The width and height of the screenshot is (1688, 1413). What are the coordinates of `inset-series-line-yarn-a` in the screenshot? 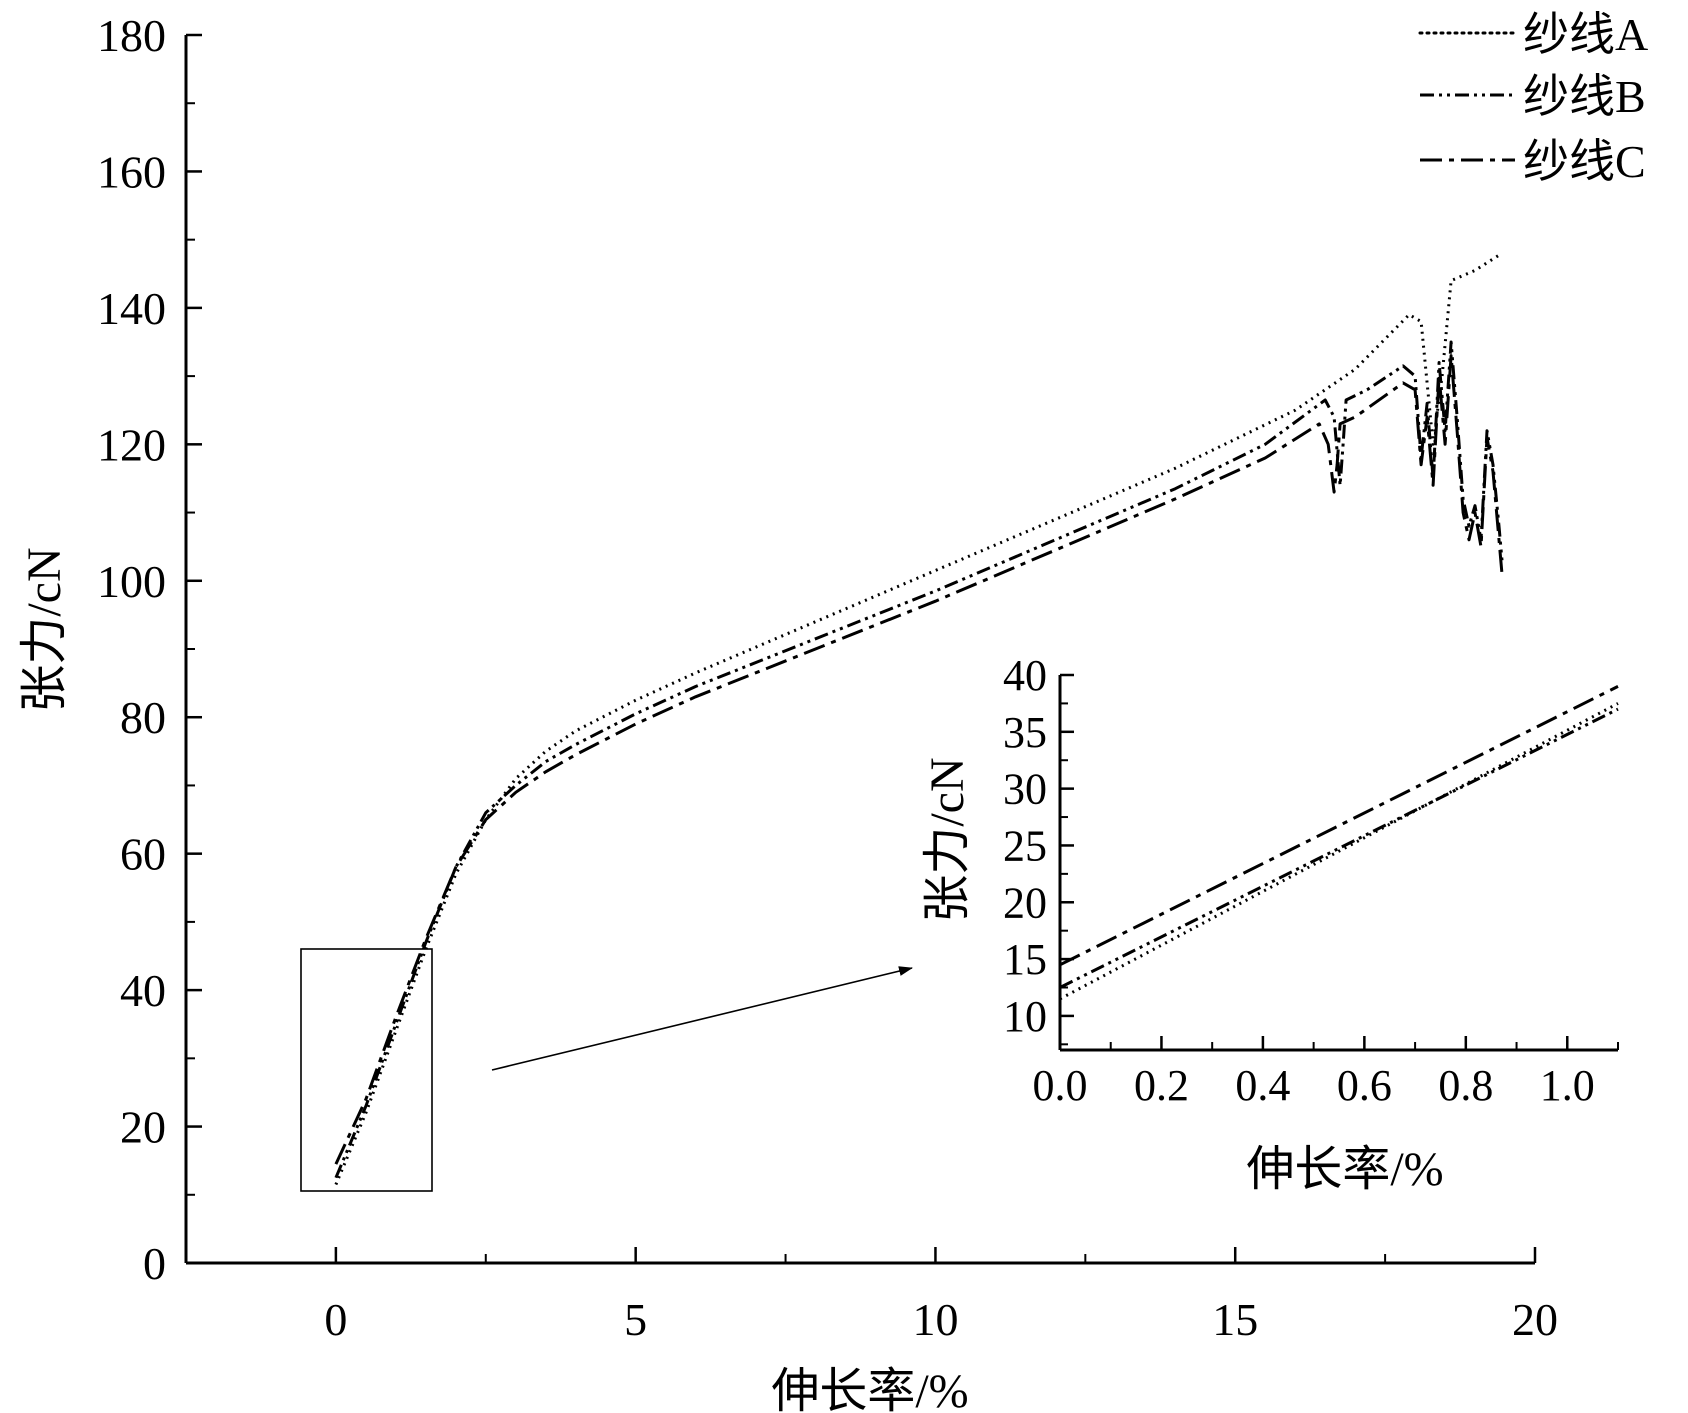 It's located at (1339, 851).